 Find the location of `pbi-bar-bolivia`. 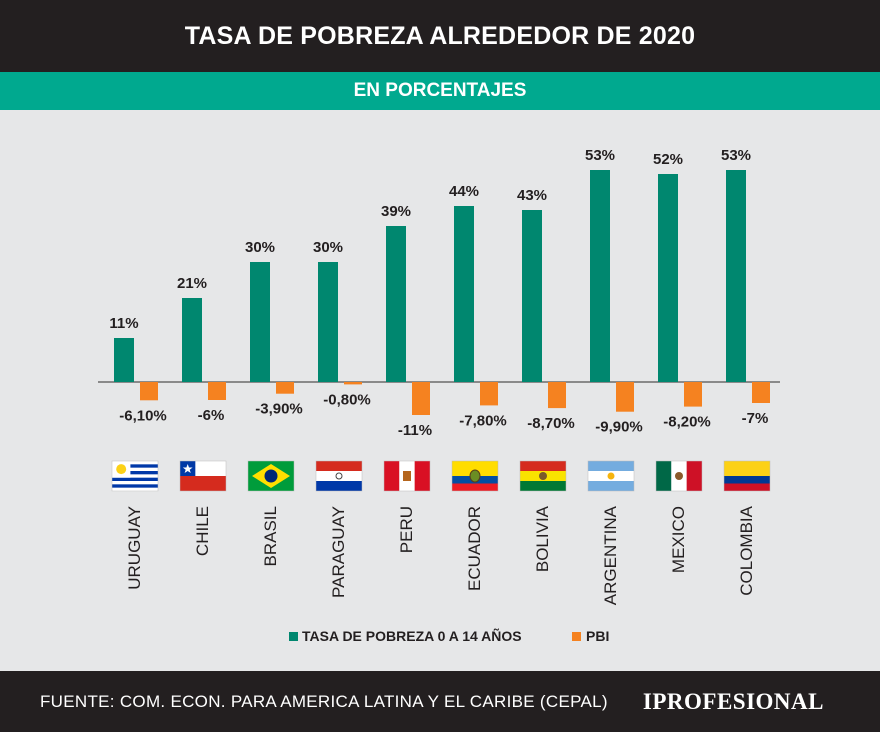

pbi-bar-bolivia is located at coordinates (557, 395).